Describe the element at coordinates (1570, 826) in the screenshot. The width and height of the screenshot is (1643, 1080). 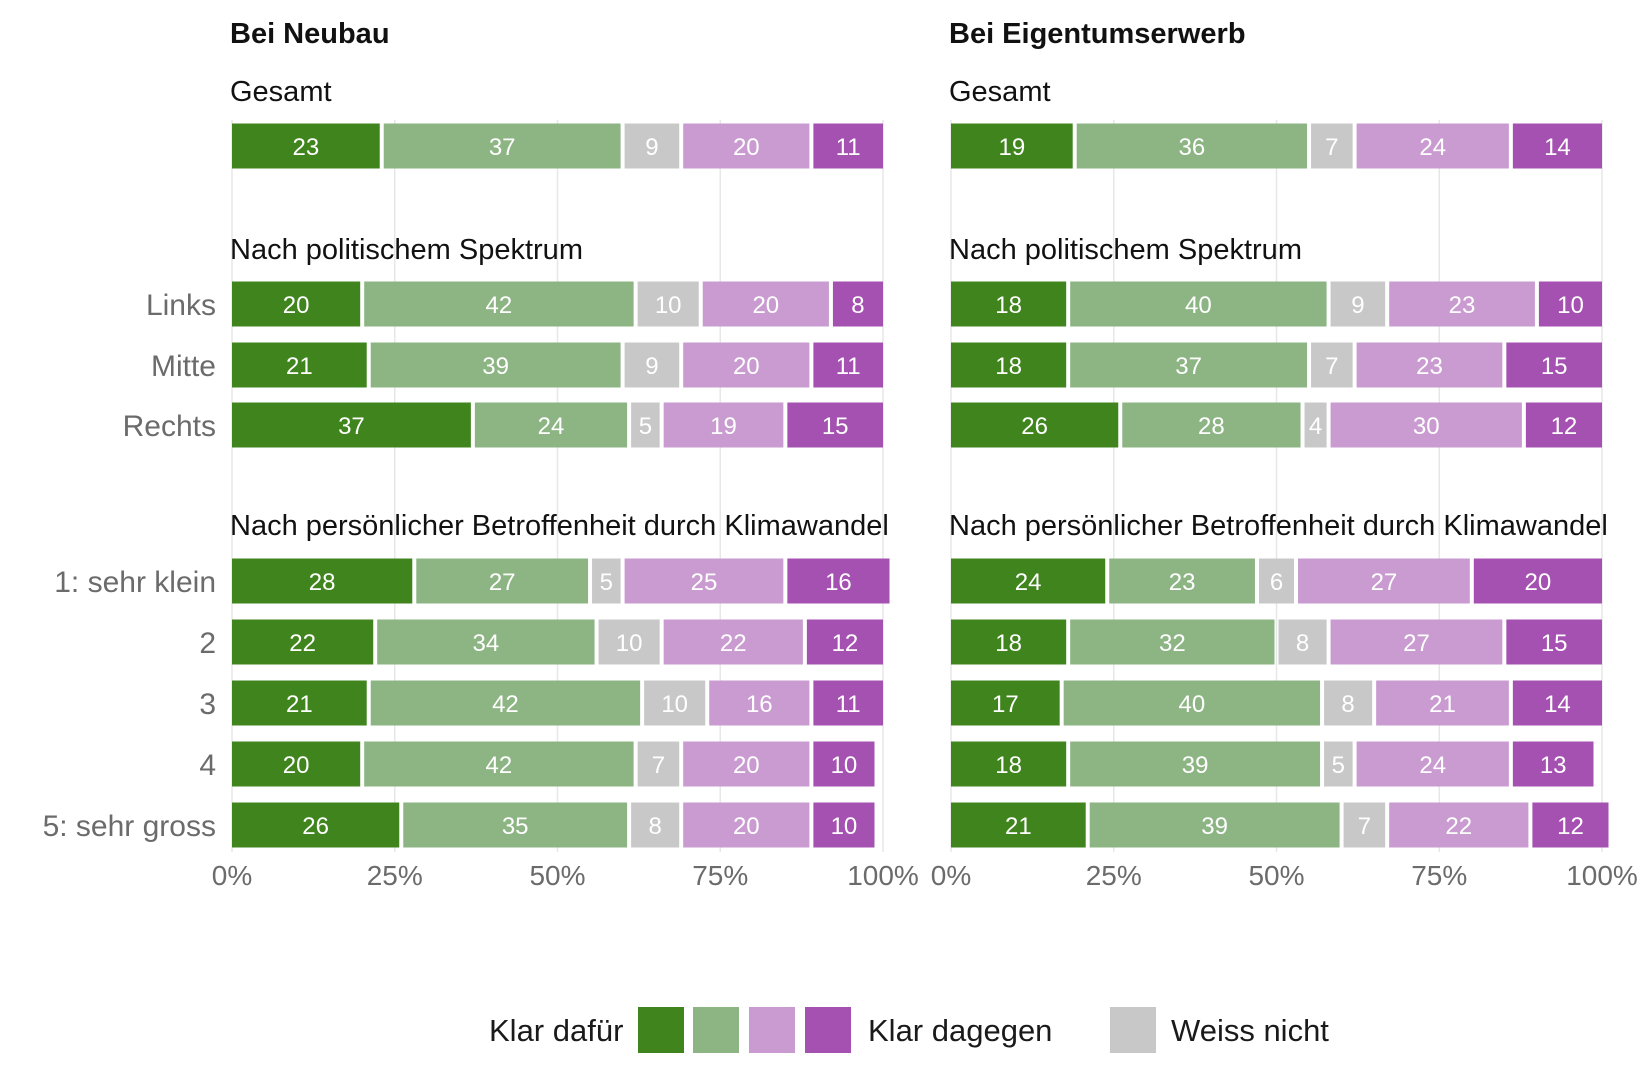
I see `value-label: 12` at that location.